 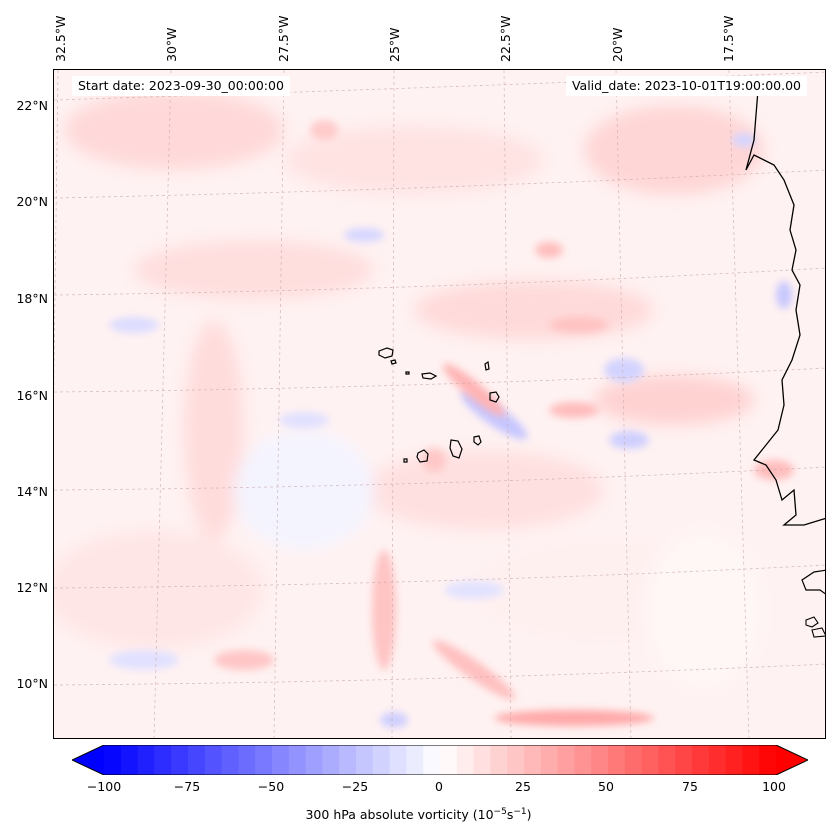 I want to click on colorbar-title-exponent: −5, so click(x=500, y=812).